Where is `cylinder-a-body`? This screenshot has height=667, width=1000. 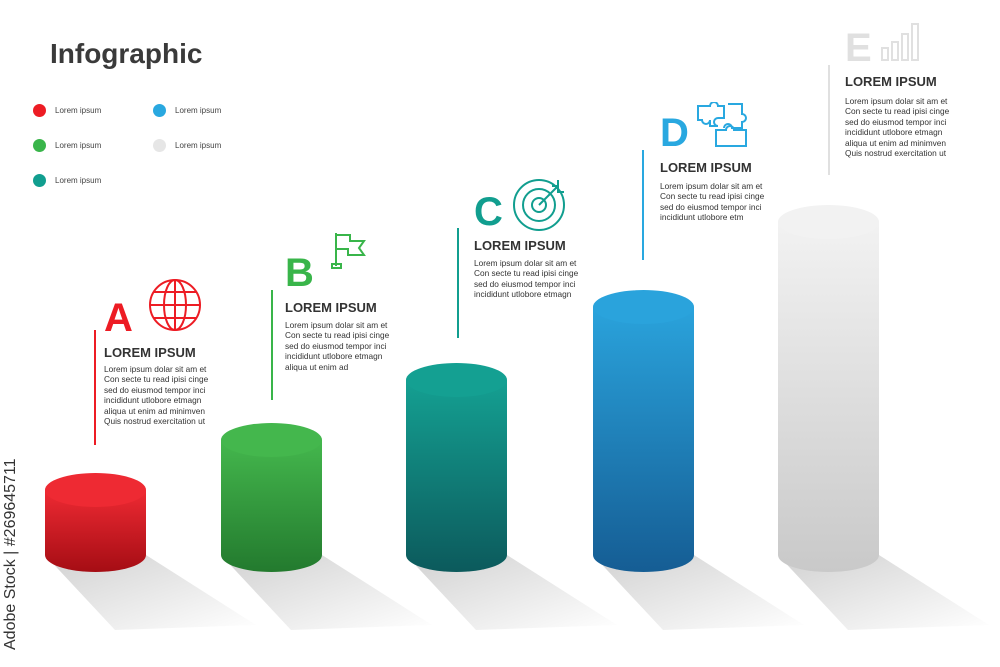
cylinder-a-body is located at coordinates (95, 531).